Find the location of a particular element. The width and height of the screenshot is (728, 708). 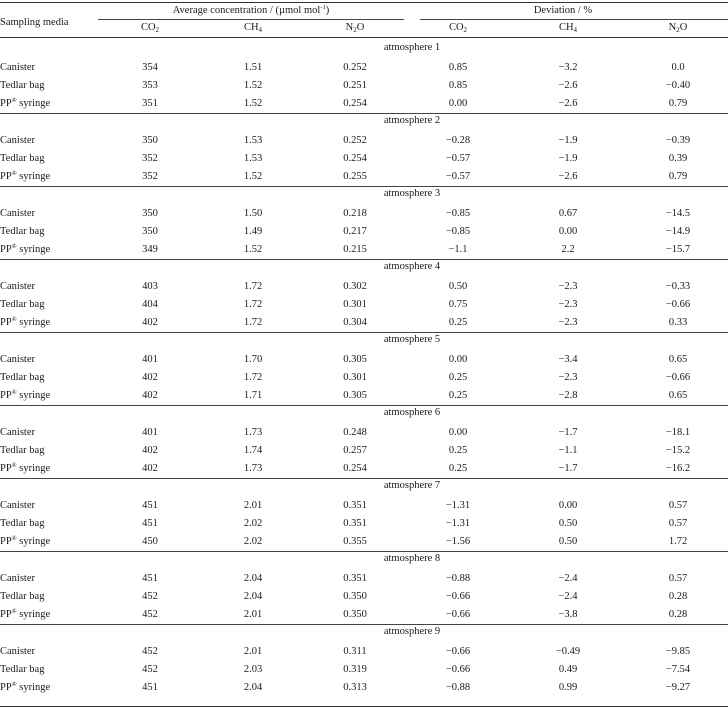

value-cell: 1.53 is located at coordinates (253, 140).